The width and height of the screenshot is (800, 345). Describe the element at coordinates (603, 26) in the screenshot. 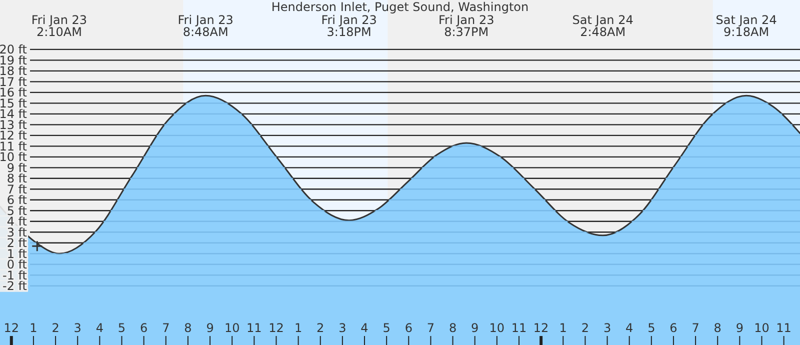

I see `annotation: Sat Jan 24 2:48AM` at that location.